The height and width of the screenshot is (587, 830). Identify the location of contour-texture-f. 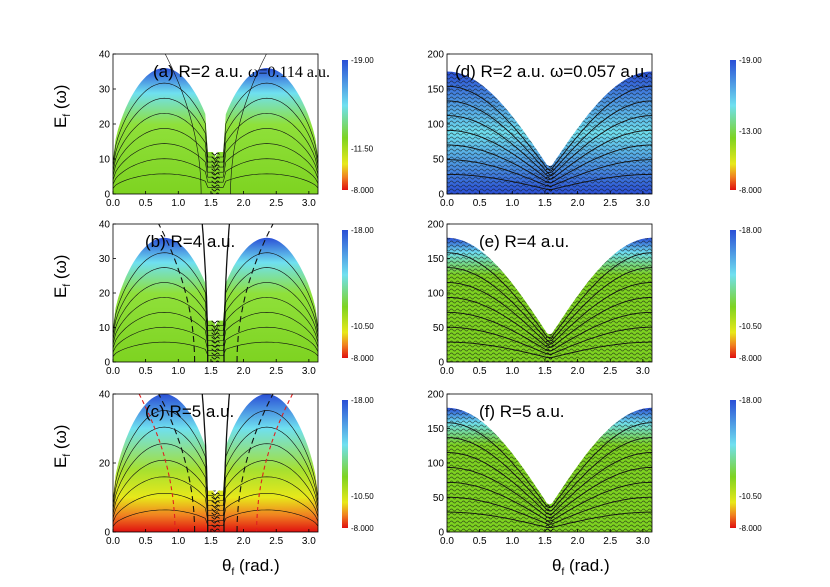
(549, 469).